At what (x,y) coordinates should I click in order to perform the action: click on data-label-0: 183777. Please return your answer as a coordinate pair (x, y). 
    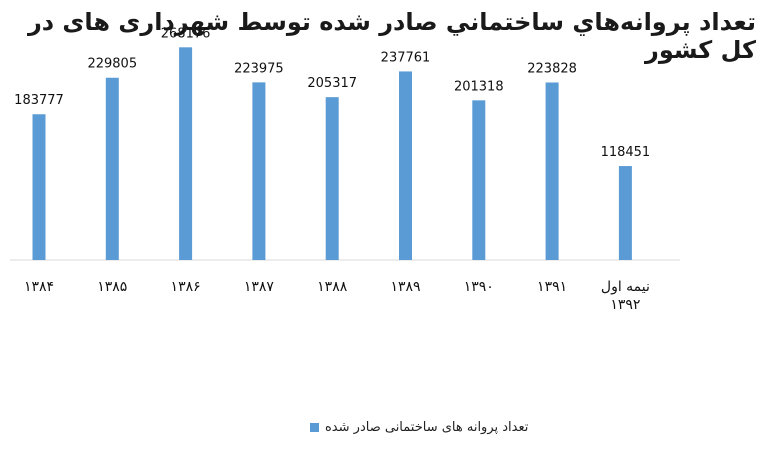
    Looking at the image, I should click on (39, 100).